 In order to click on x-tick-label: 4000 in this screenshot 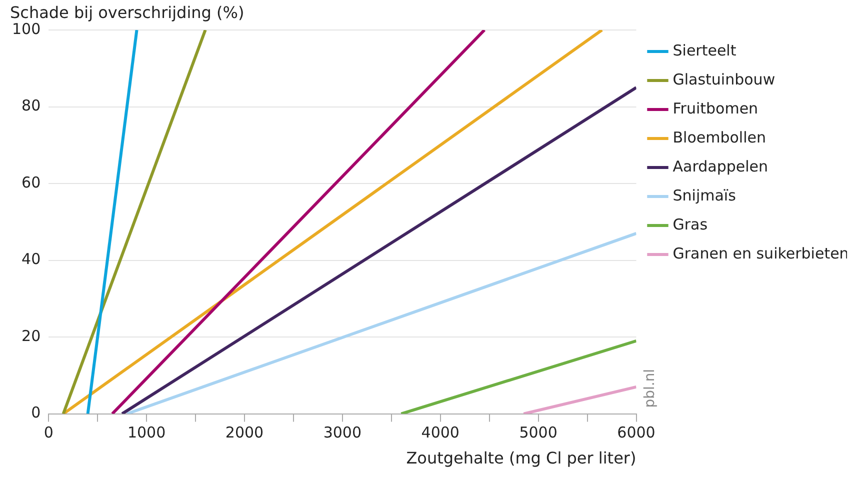, I will do `click(440, 433)`.